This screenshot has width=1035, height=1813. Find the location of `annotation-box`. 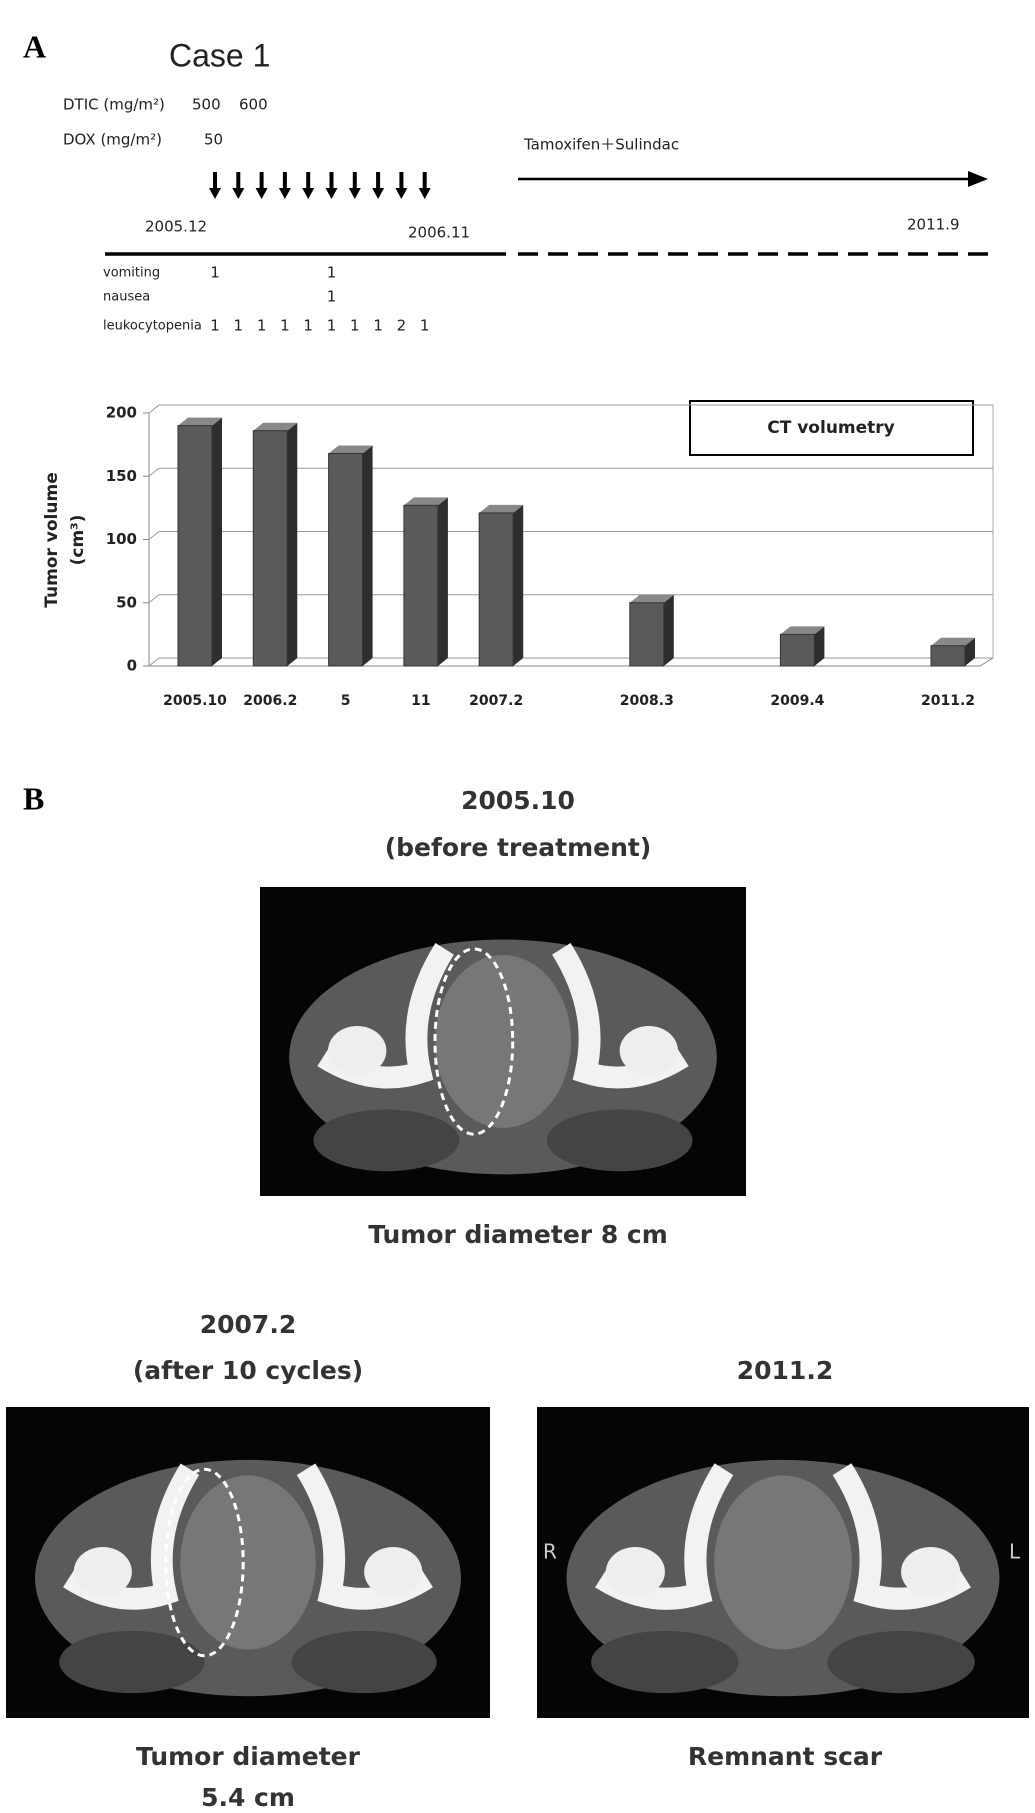

annotation-box is located at coordinates (831, 428).